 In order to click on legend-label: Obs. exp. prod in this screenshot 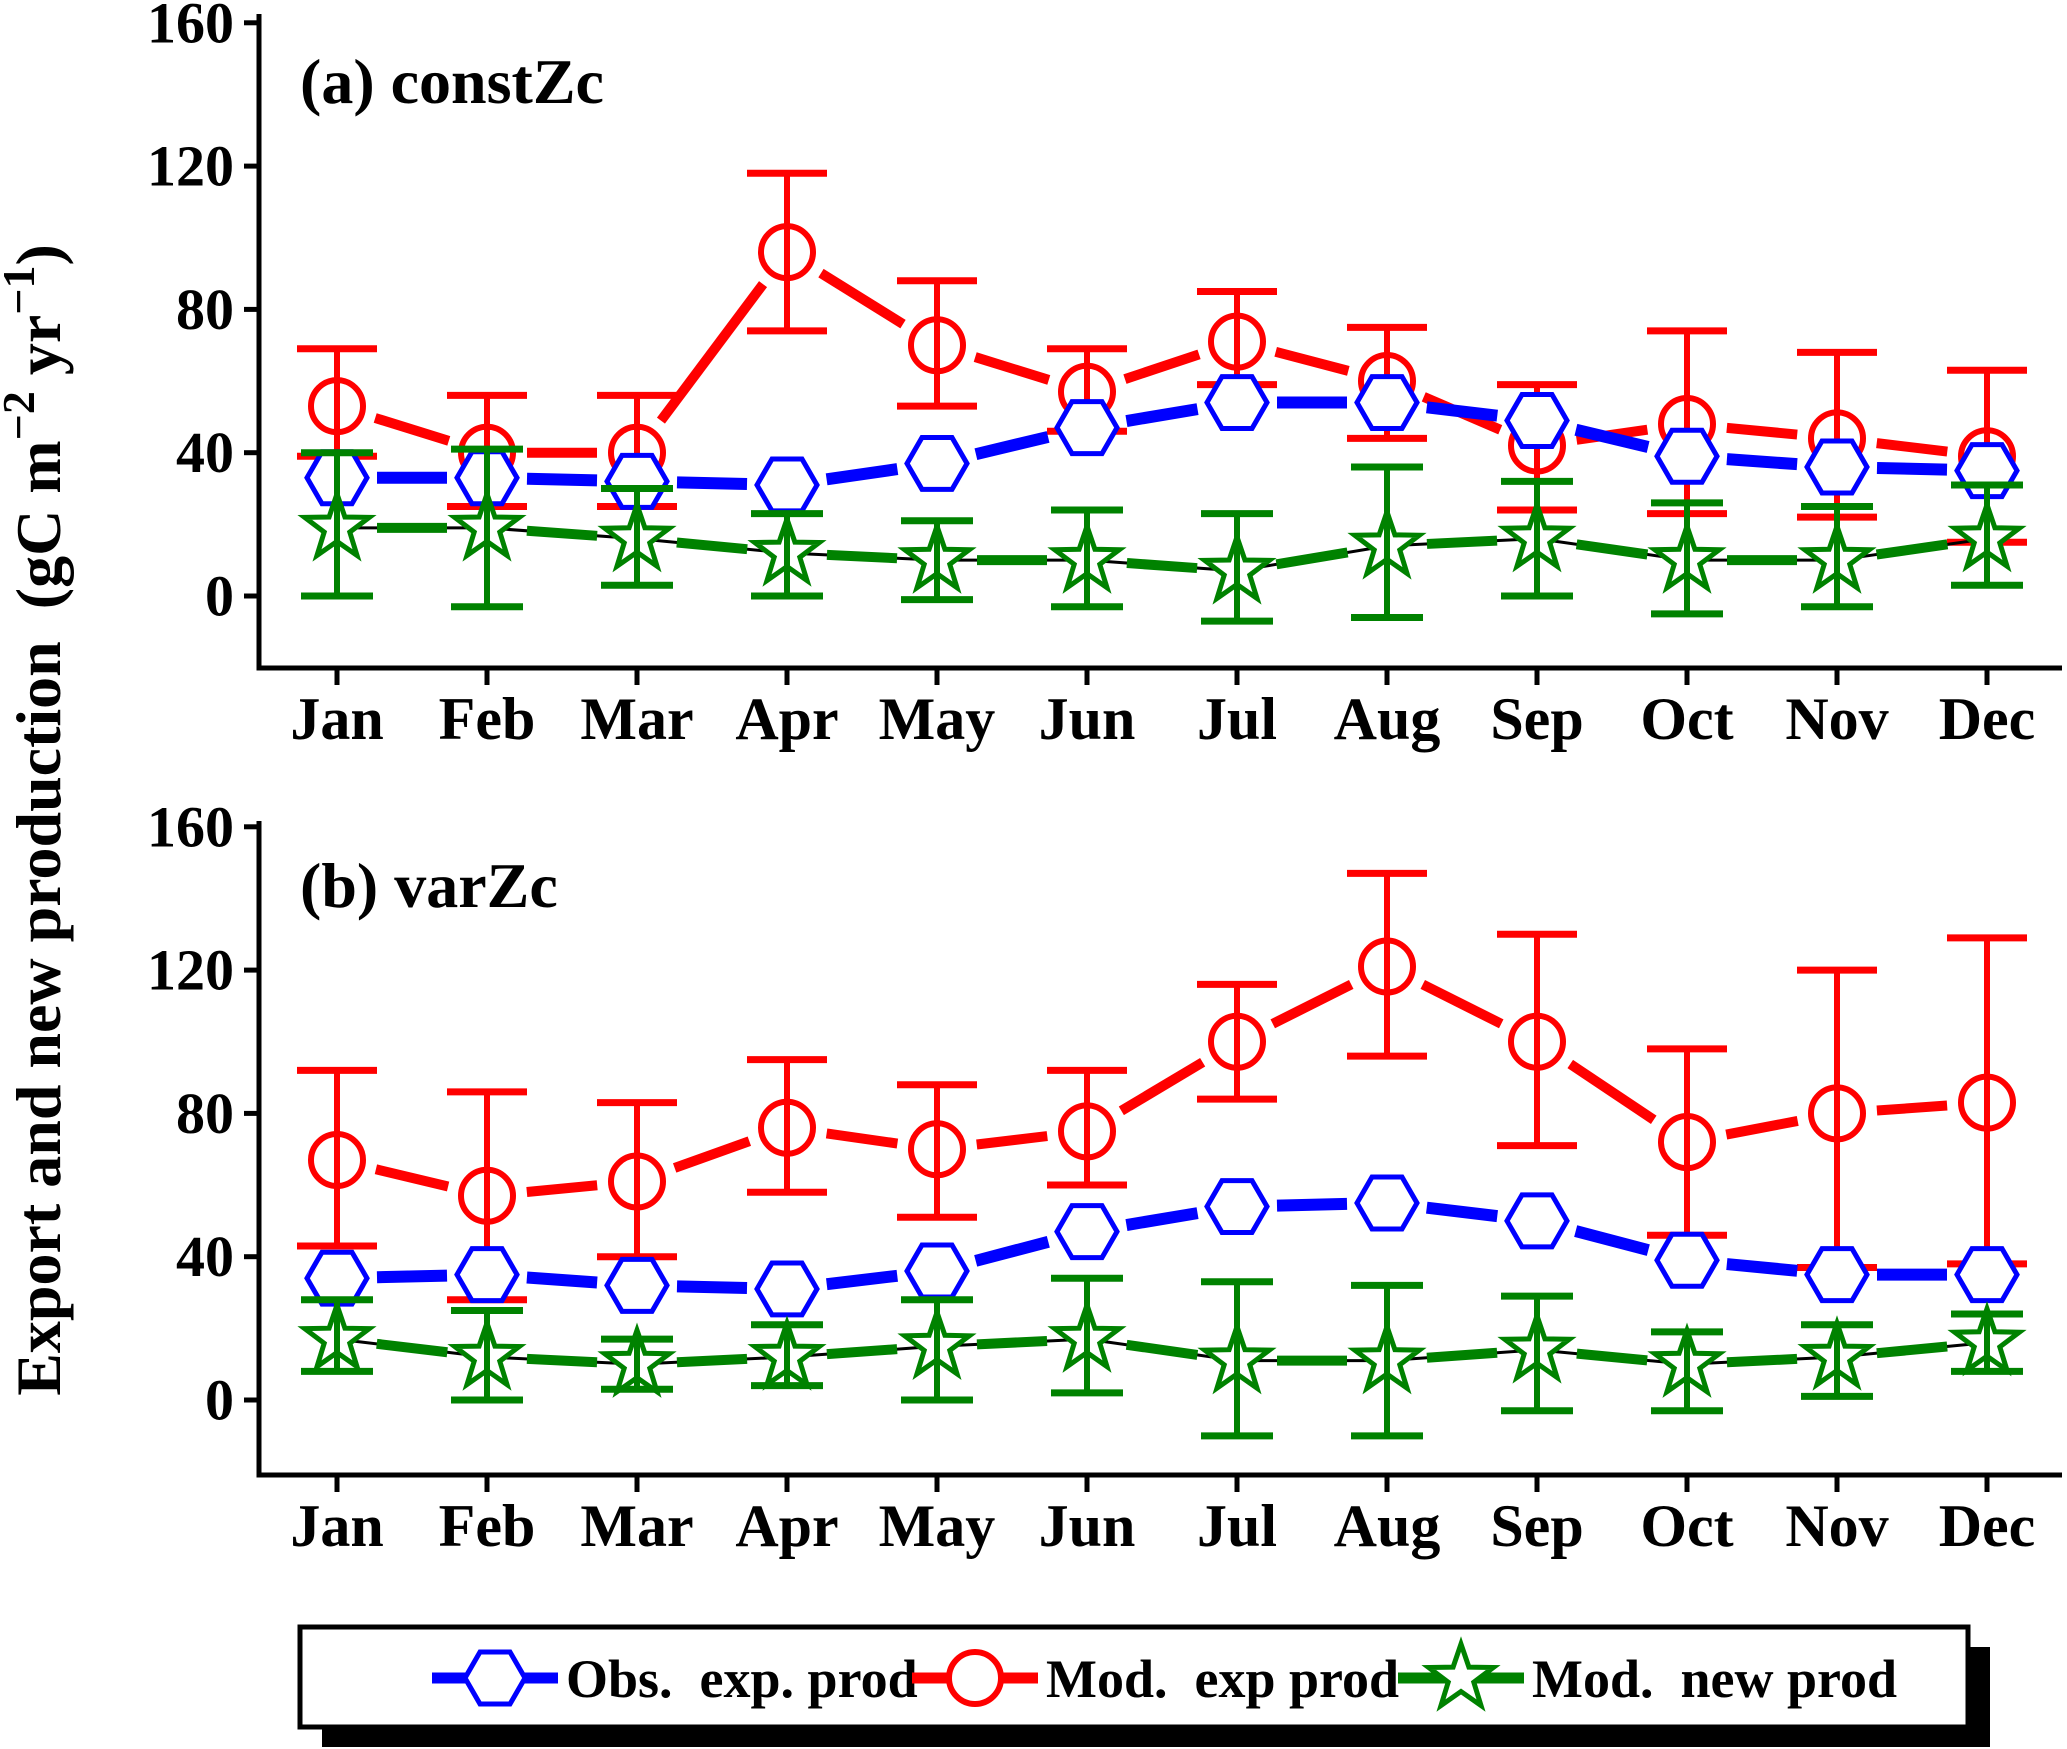, I will do `click(742, 1679)`.